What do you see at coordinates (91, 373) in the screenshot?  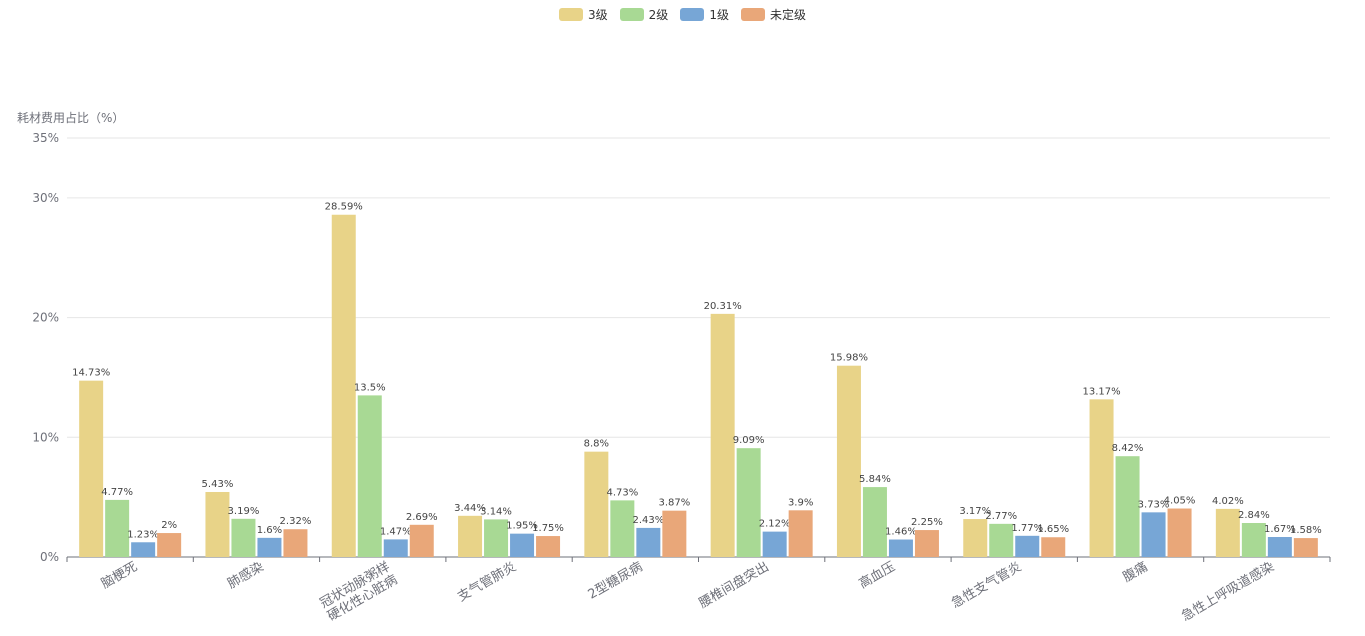 I see `data-label: 14.73%` at bounding box center [91, 373].